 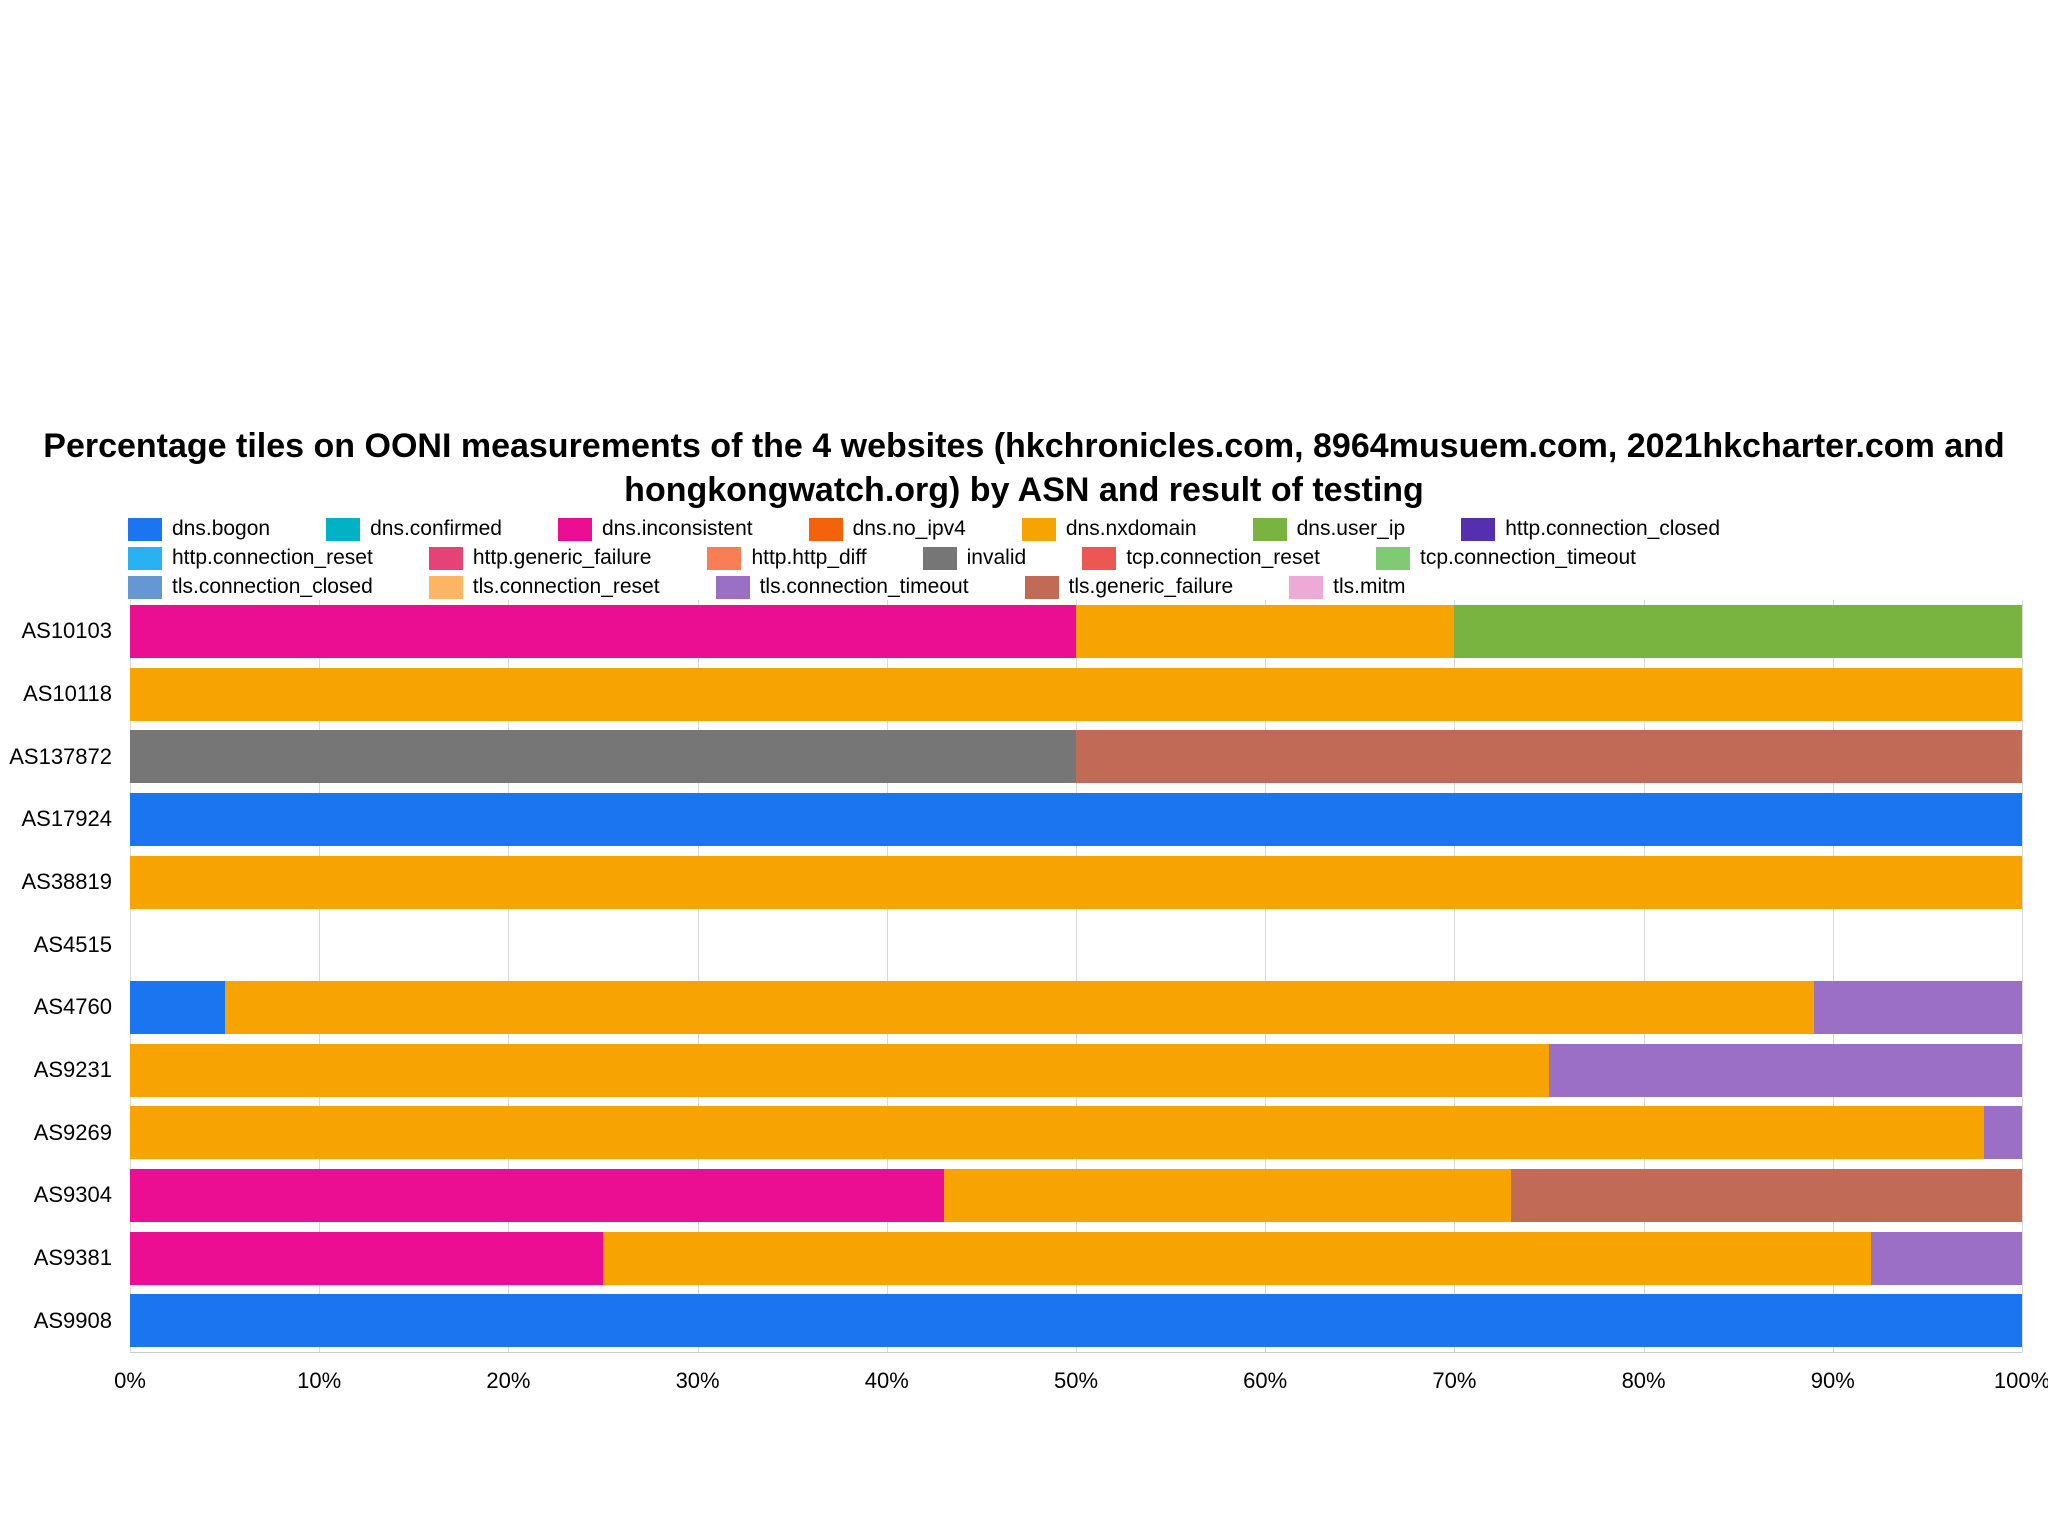 I want to click on y-tick-label: AS9231, so click(x=72, y=1070).